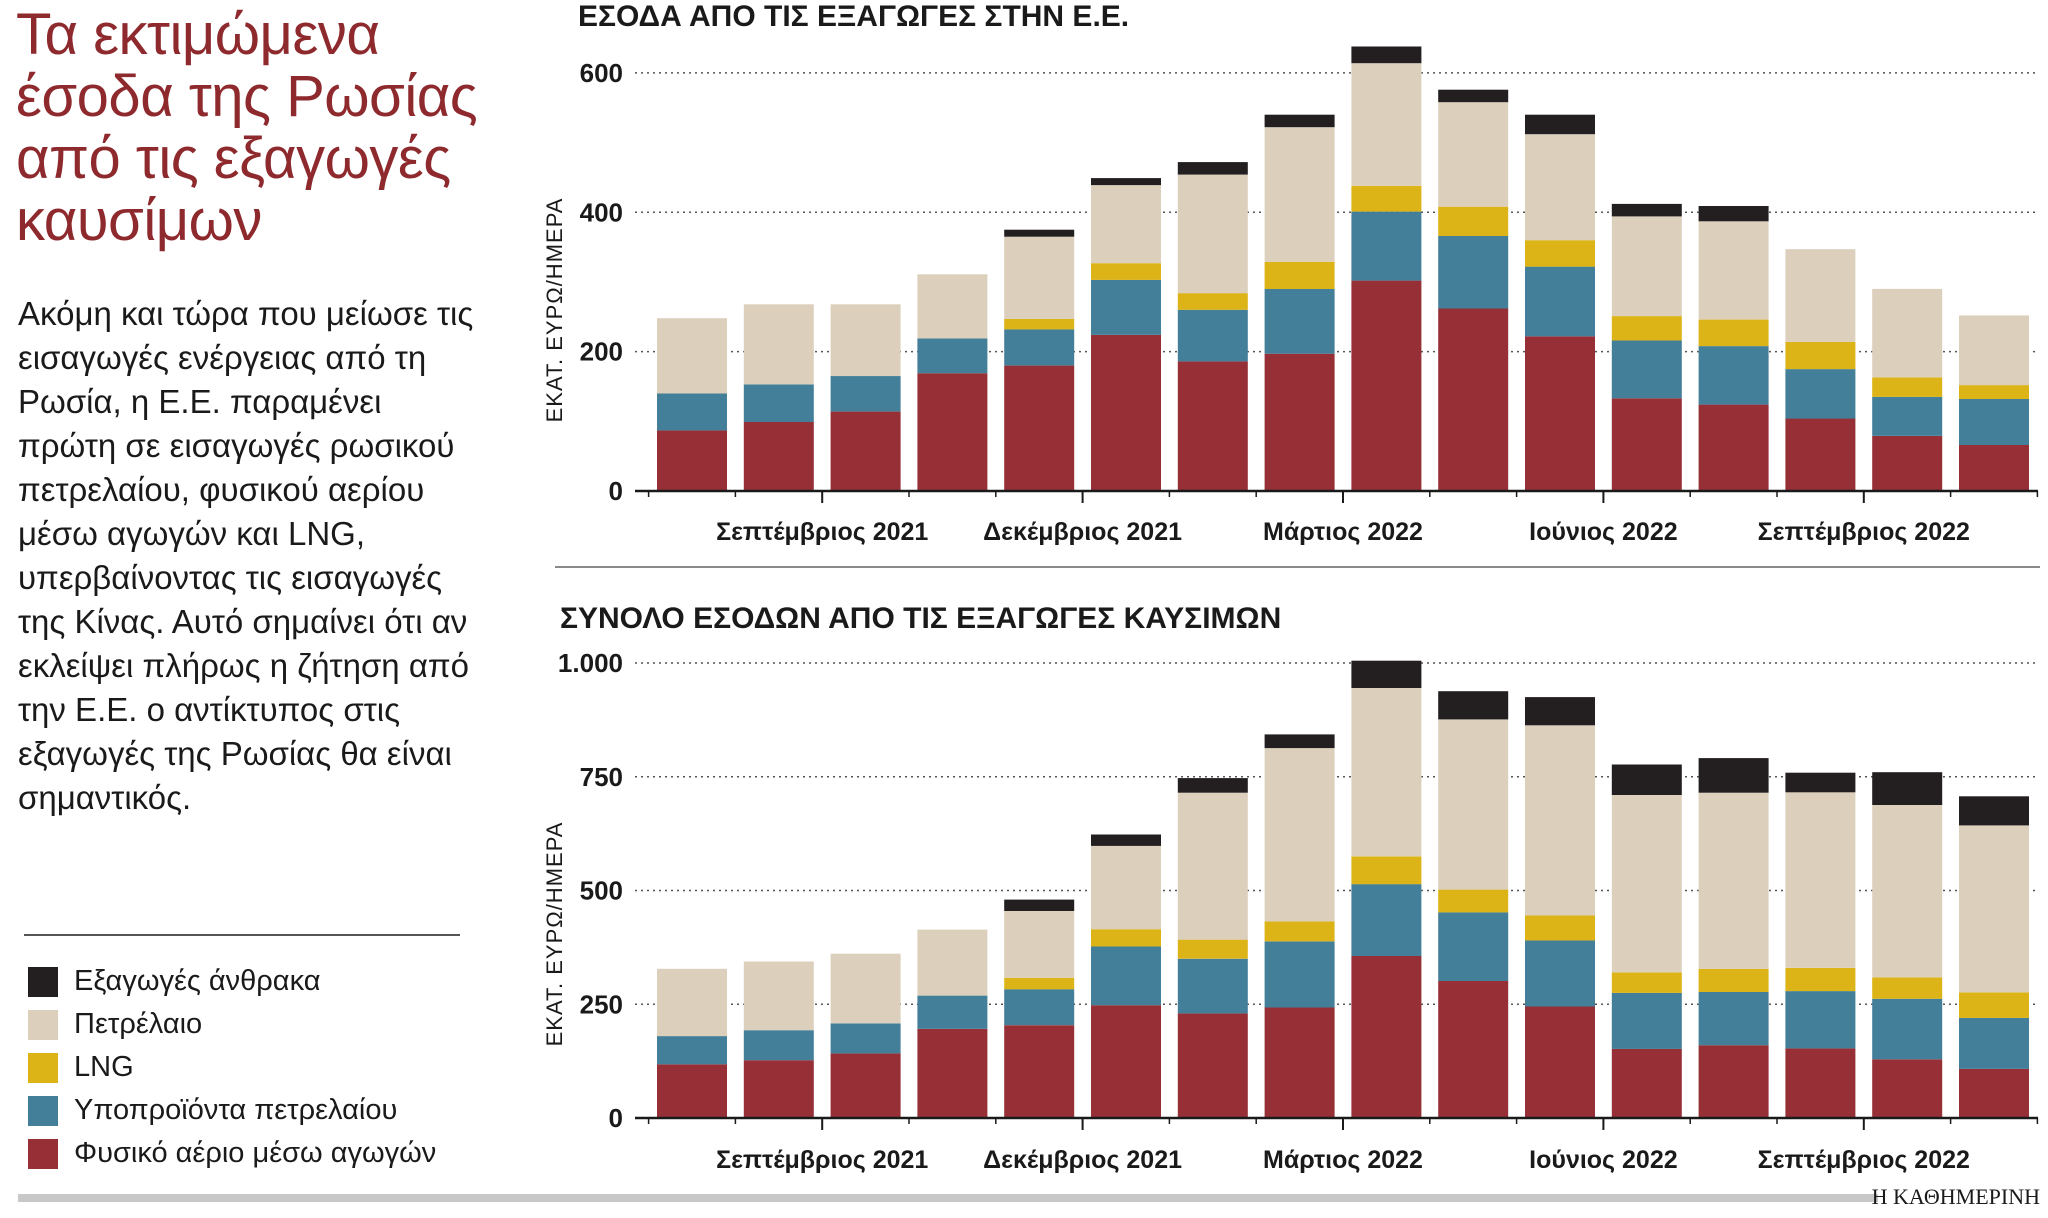 This screenshot has height=1218, width=2048. I want to click on y-tick-label: 0, so click(616, 491).